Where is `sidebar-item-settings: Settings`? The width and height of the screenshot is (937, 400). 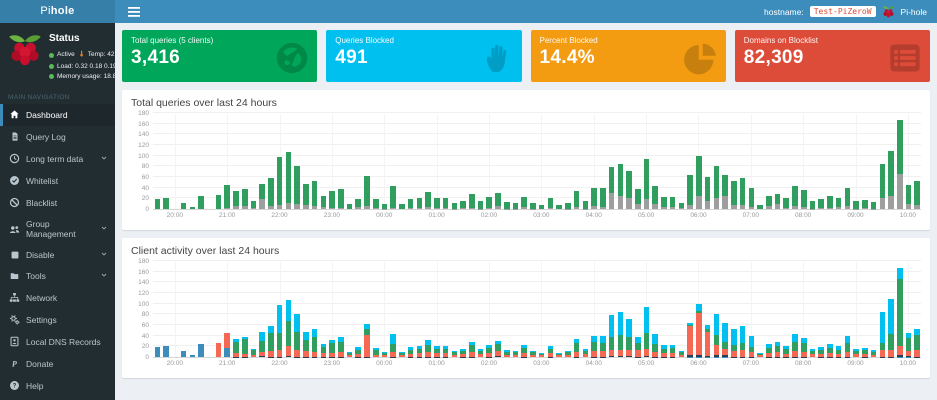
sidebar-item-settings: Settings is located at coordinates (57, 320).